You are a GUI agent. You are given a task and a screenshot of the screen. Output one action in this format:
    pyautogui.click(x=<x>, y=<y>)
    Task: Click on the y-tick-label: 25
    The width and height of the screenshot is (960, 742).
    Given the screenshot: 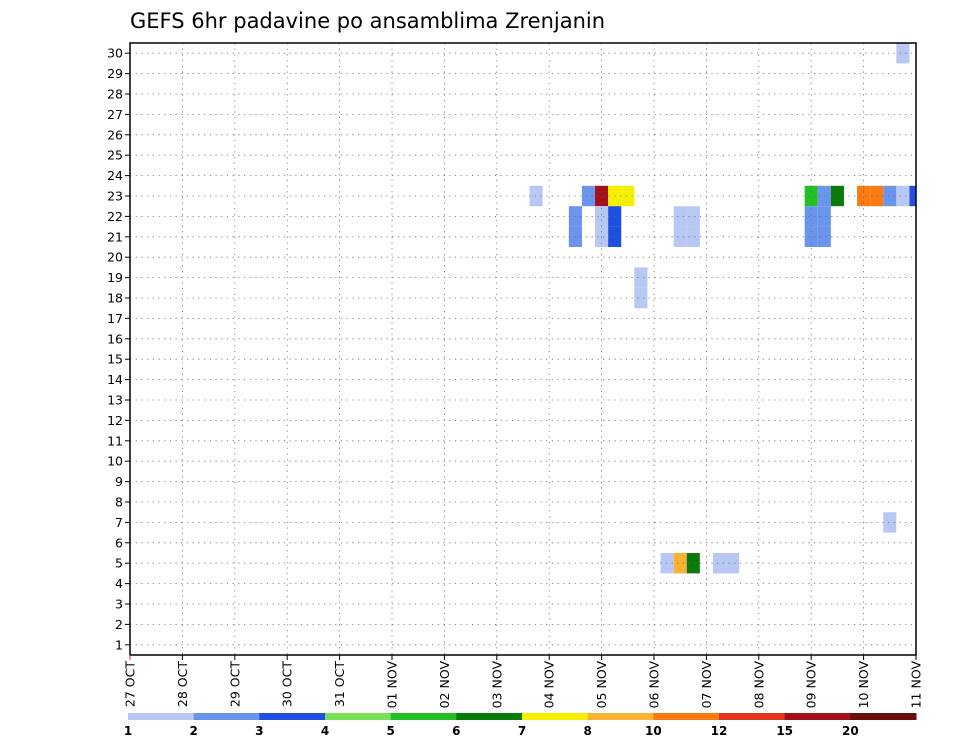 What is the action you would take?
    pyautogui.click(x=115, y=155)
    